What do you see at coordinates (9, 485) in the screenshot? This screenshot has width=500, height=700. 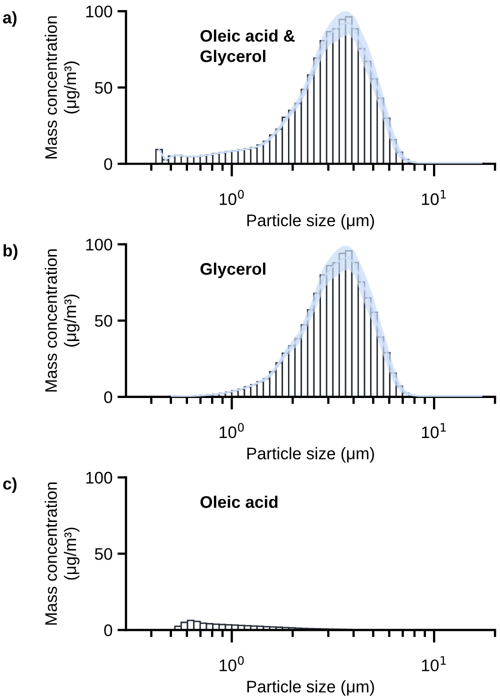 I see `chart-title: c)` at bounding box center [9, 485].